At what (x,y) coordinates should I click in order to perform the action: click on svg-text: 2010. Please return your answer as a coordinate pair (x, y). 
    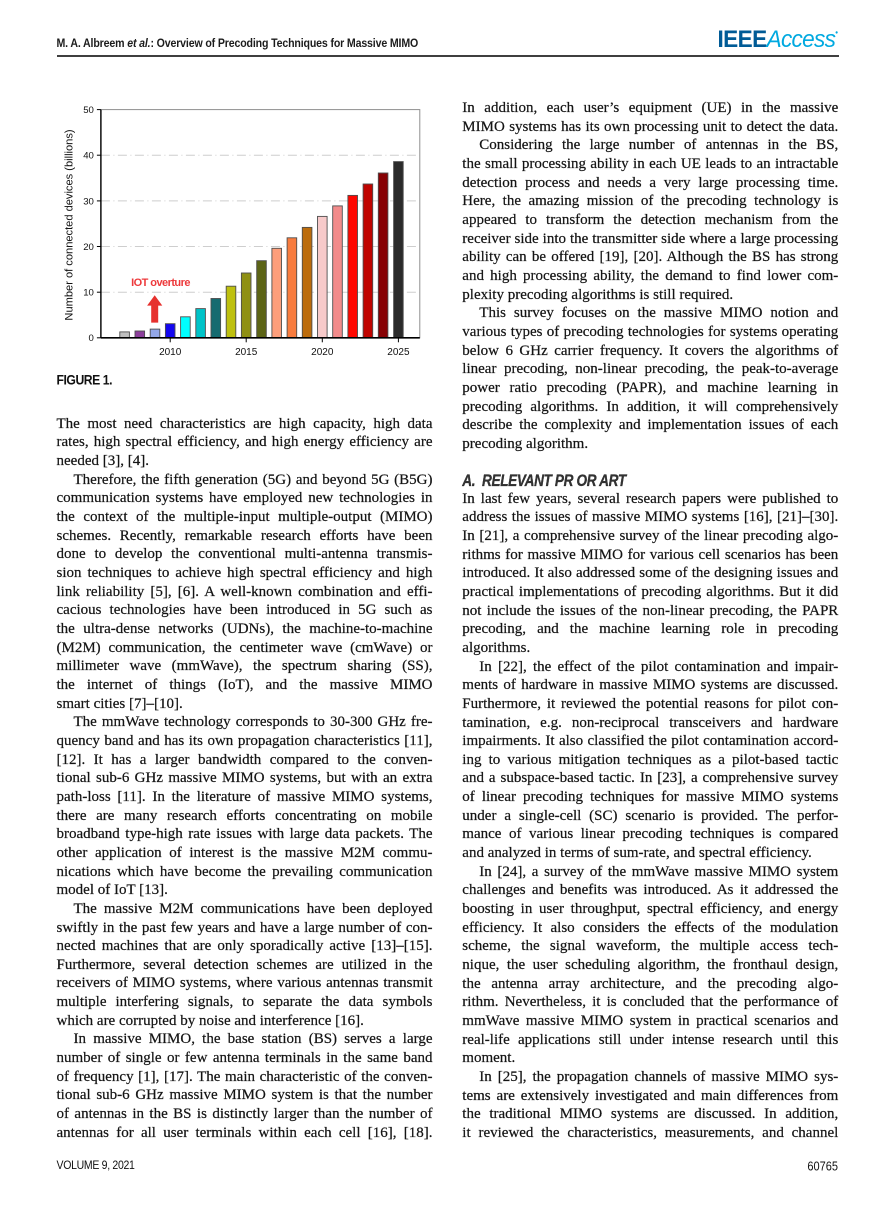
    Looking at the image, I should click on (170, 352).